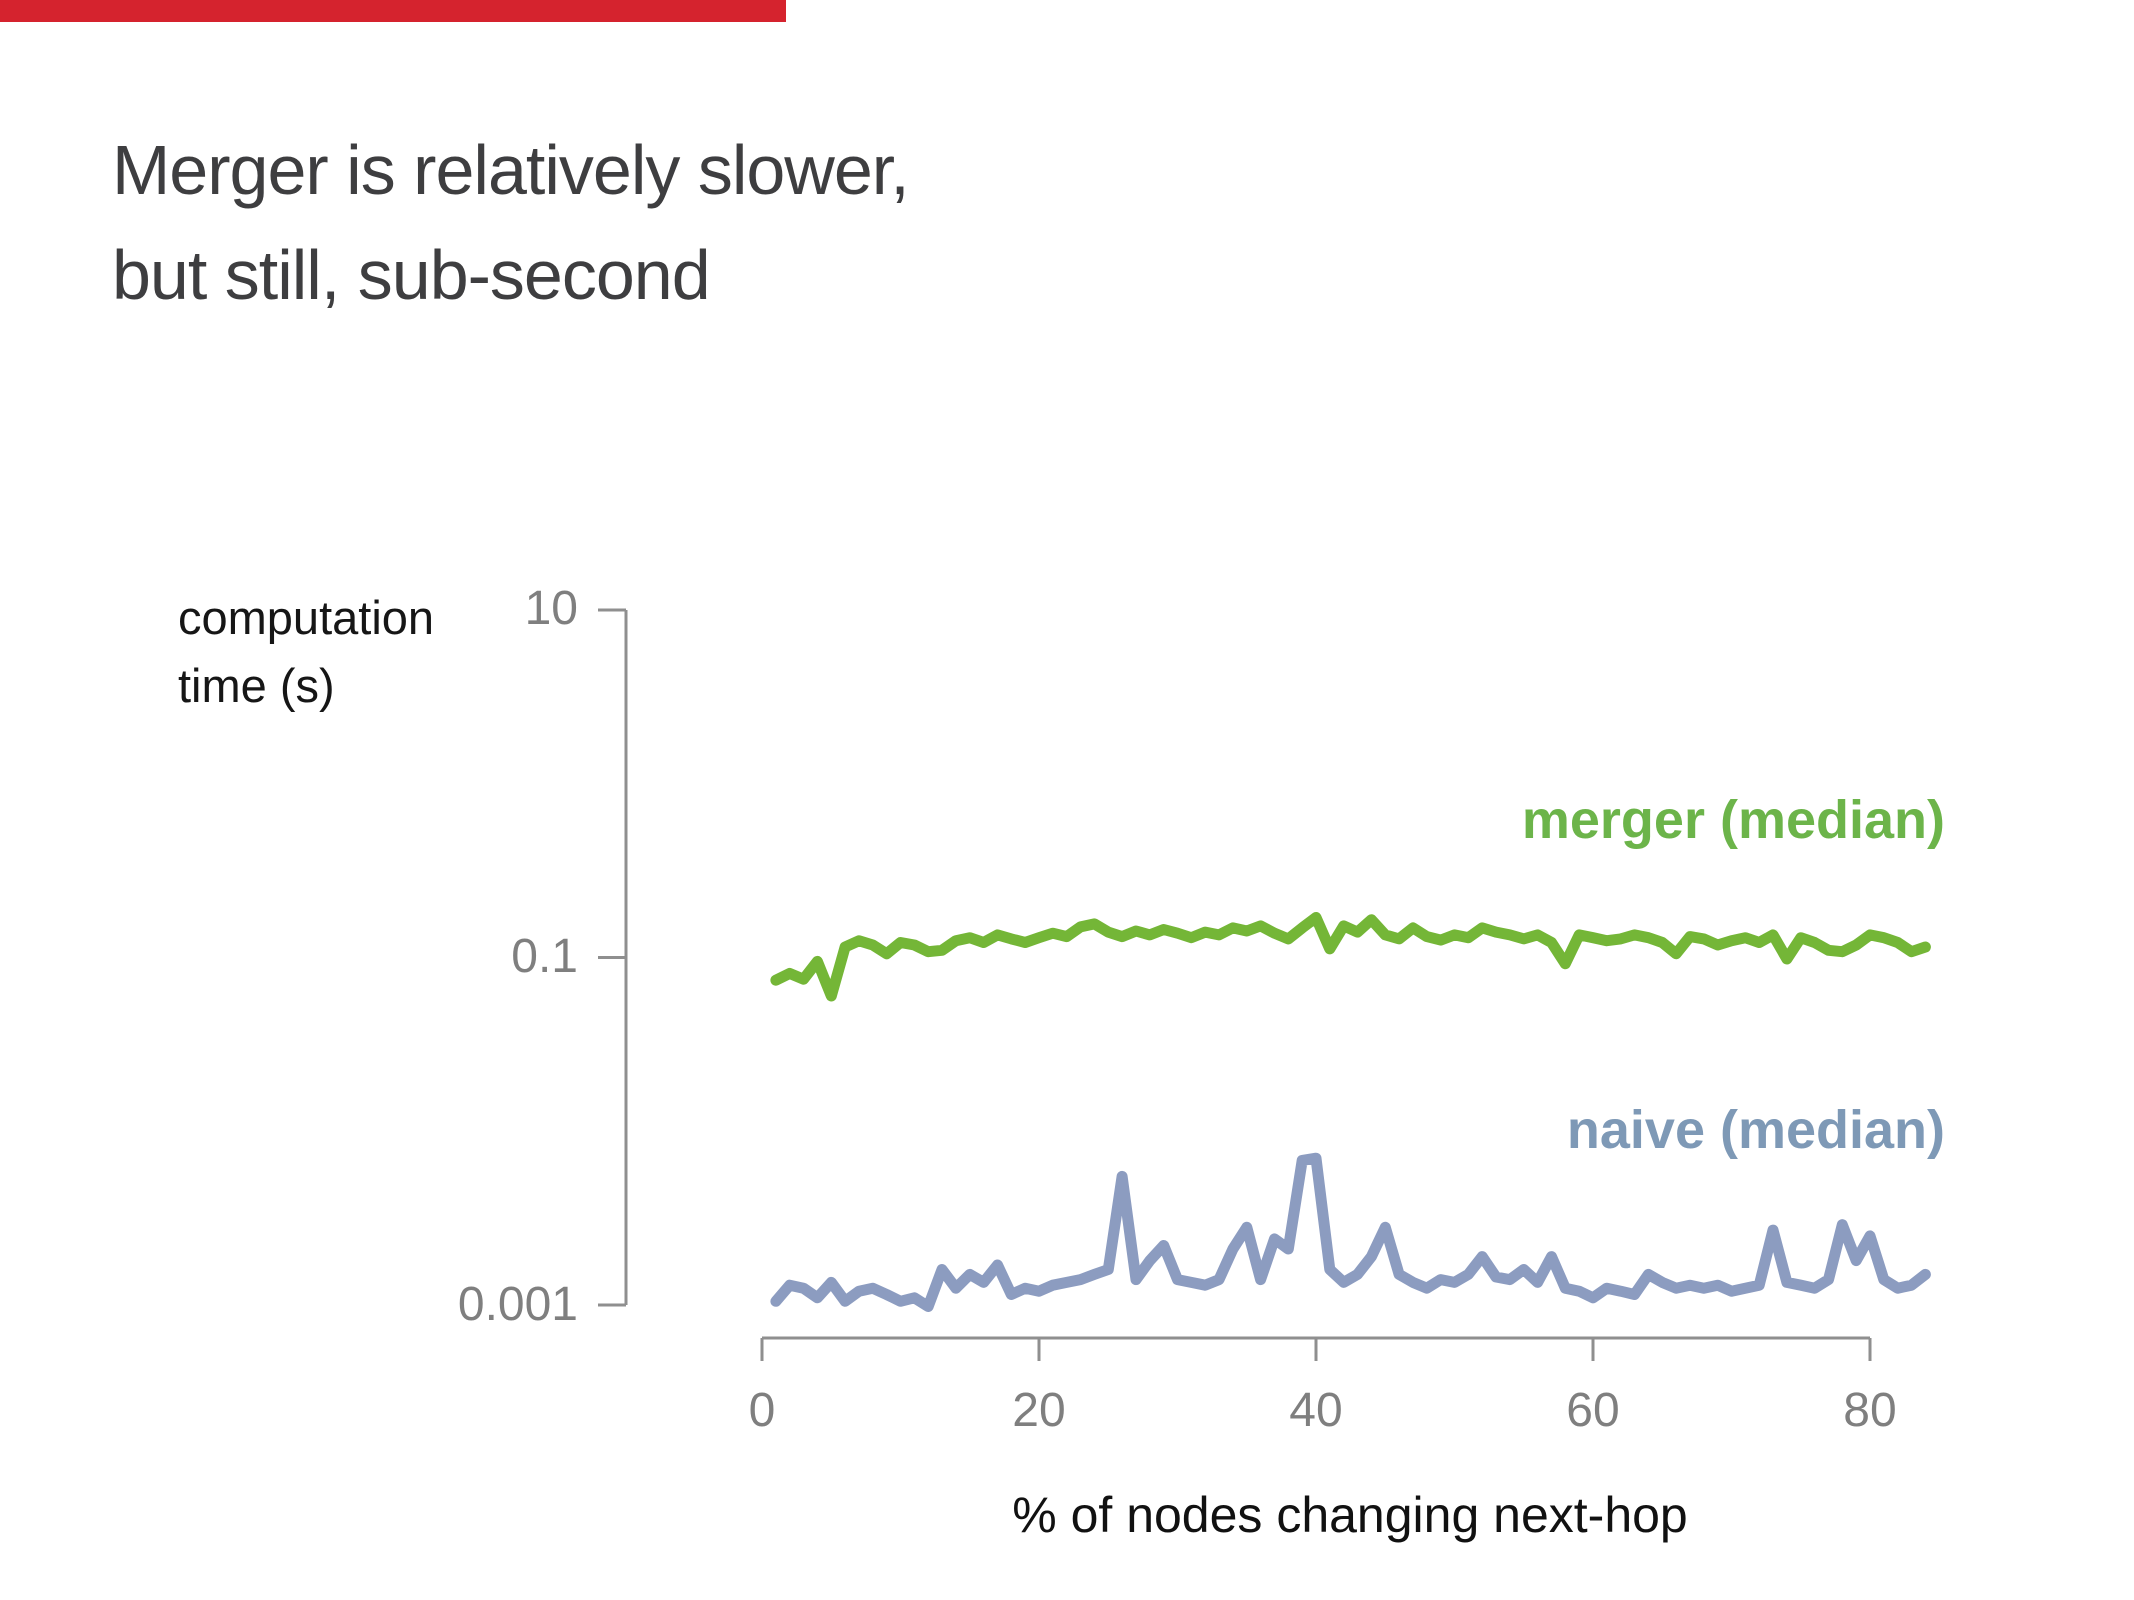 This screenshot has height=1600, width=2134. What do you see at coordinates (306, 652) in the screenshot?
I see `y-axis-label: computation time (s)` at bounding box center [306, 652].